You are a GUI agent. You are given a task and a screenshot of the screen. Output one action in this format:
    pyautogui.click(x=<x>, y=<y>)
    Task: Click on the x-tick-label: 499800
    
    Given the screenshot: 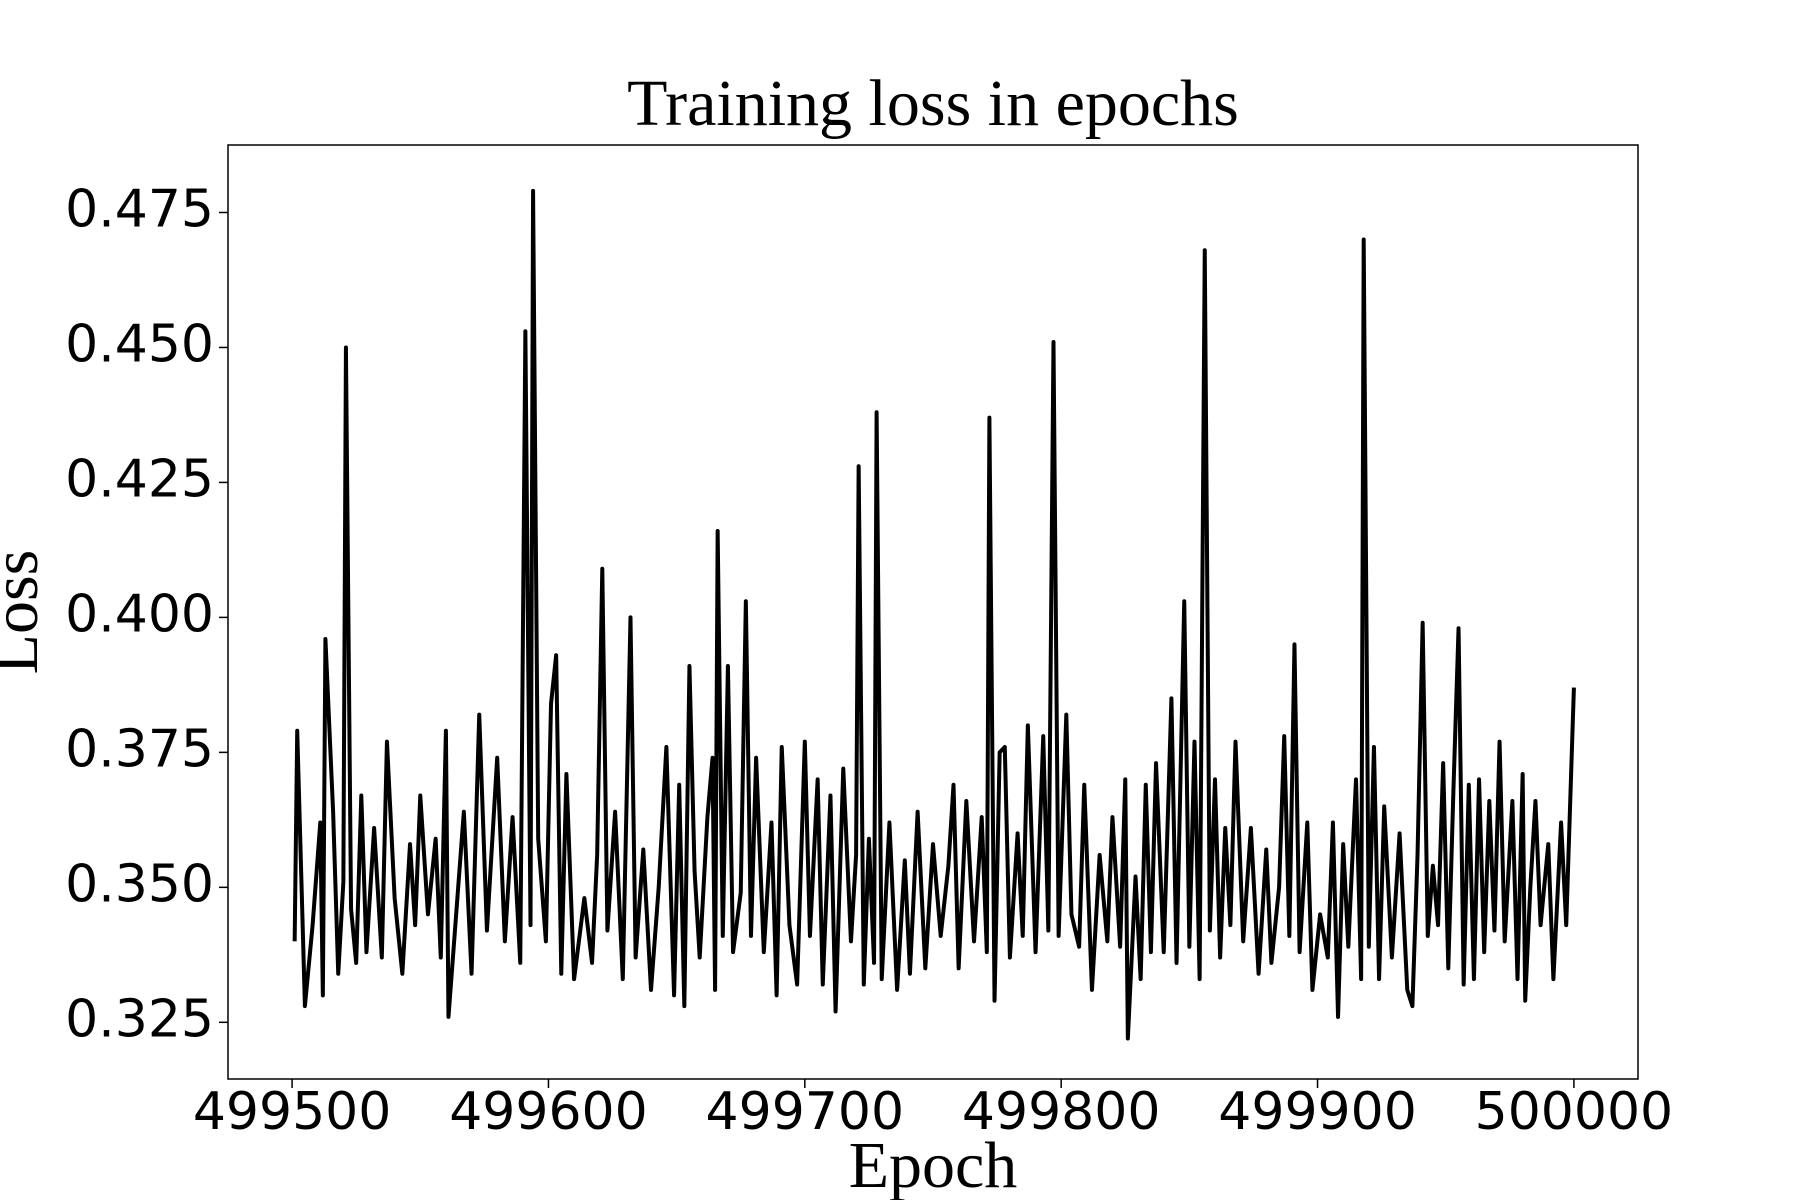 What is the action you would take?
    pyautogui.click(x=1061, y=1112)
    